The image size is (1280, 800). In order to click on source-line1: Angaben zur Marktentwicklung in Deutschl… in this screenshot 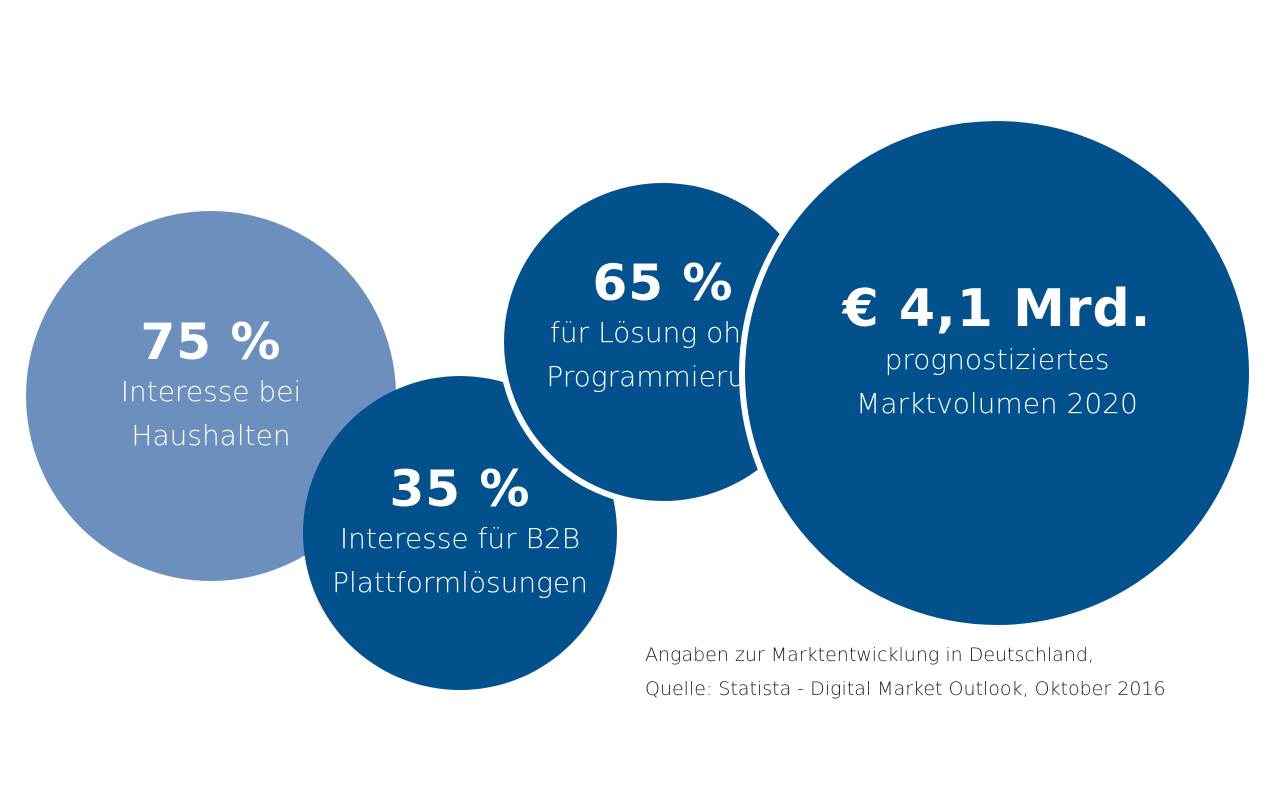, I will do `click(869, 655)`.